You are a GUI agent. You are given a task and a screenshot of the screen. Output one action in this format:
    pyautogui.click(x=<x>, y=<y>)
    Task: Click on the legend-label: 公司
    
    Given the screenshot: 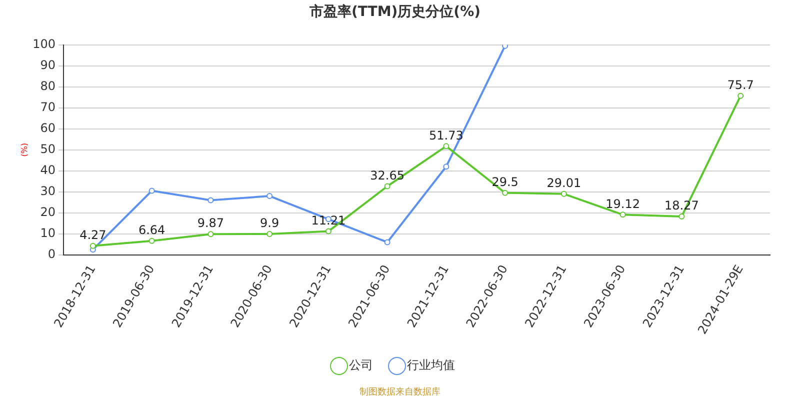 What is the action you would take?
    pyautogui.click(x=361, y=365)
    